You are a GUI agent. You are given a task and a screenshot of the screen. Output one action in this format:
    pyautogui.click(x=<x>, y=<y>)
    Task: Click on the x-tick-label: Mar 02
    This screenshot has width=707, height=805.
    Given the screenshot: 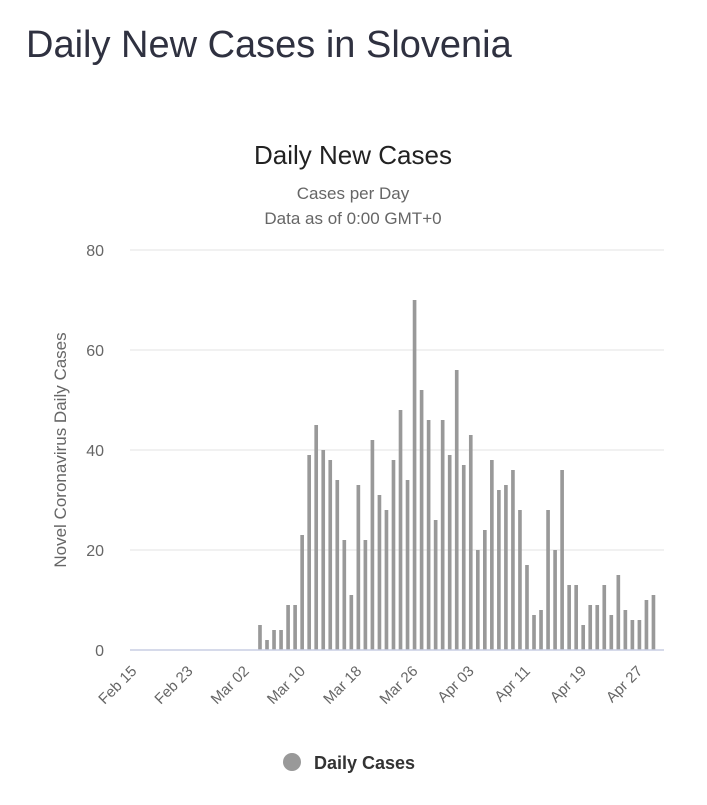 What is the action you would take?
    pyautogui.click(x=230, y=685)
    